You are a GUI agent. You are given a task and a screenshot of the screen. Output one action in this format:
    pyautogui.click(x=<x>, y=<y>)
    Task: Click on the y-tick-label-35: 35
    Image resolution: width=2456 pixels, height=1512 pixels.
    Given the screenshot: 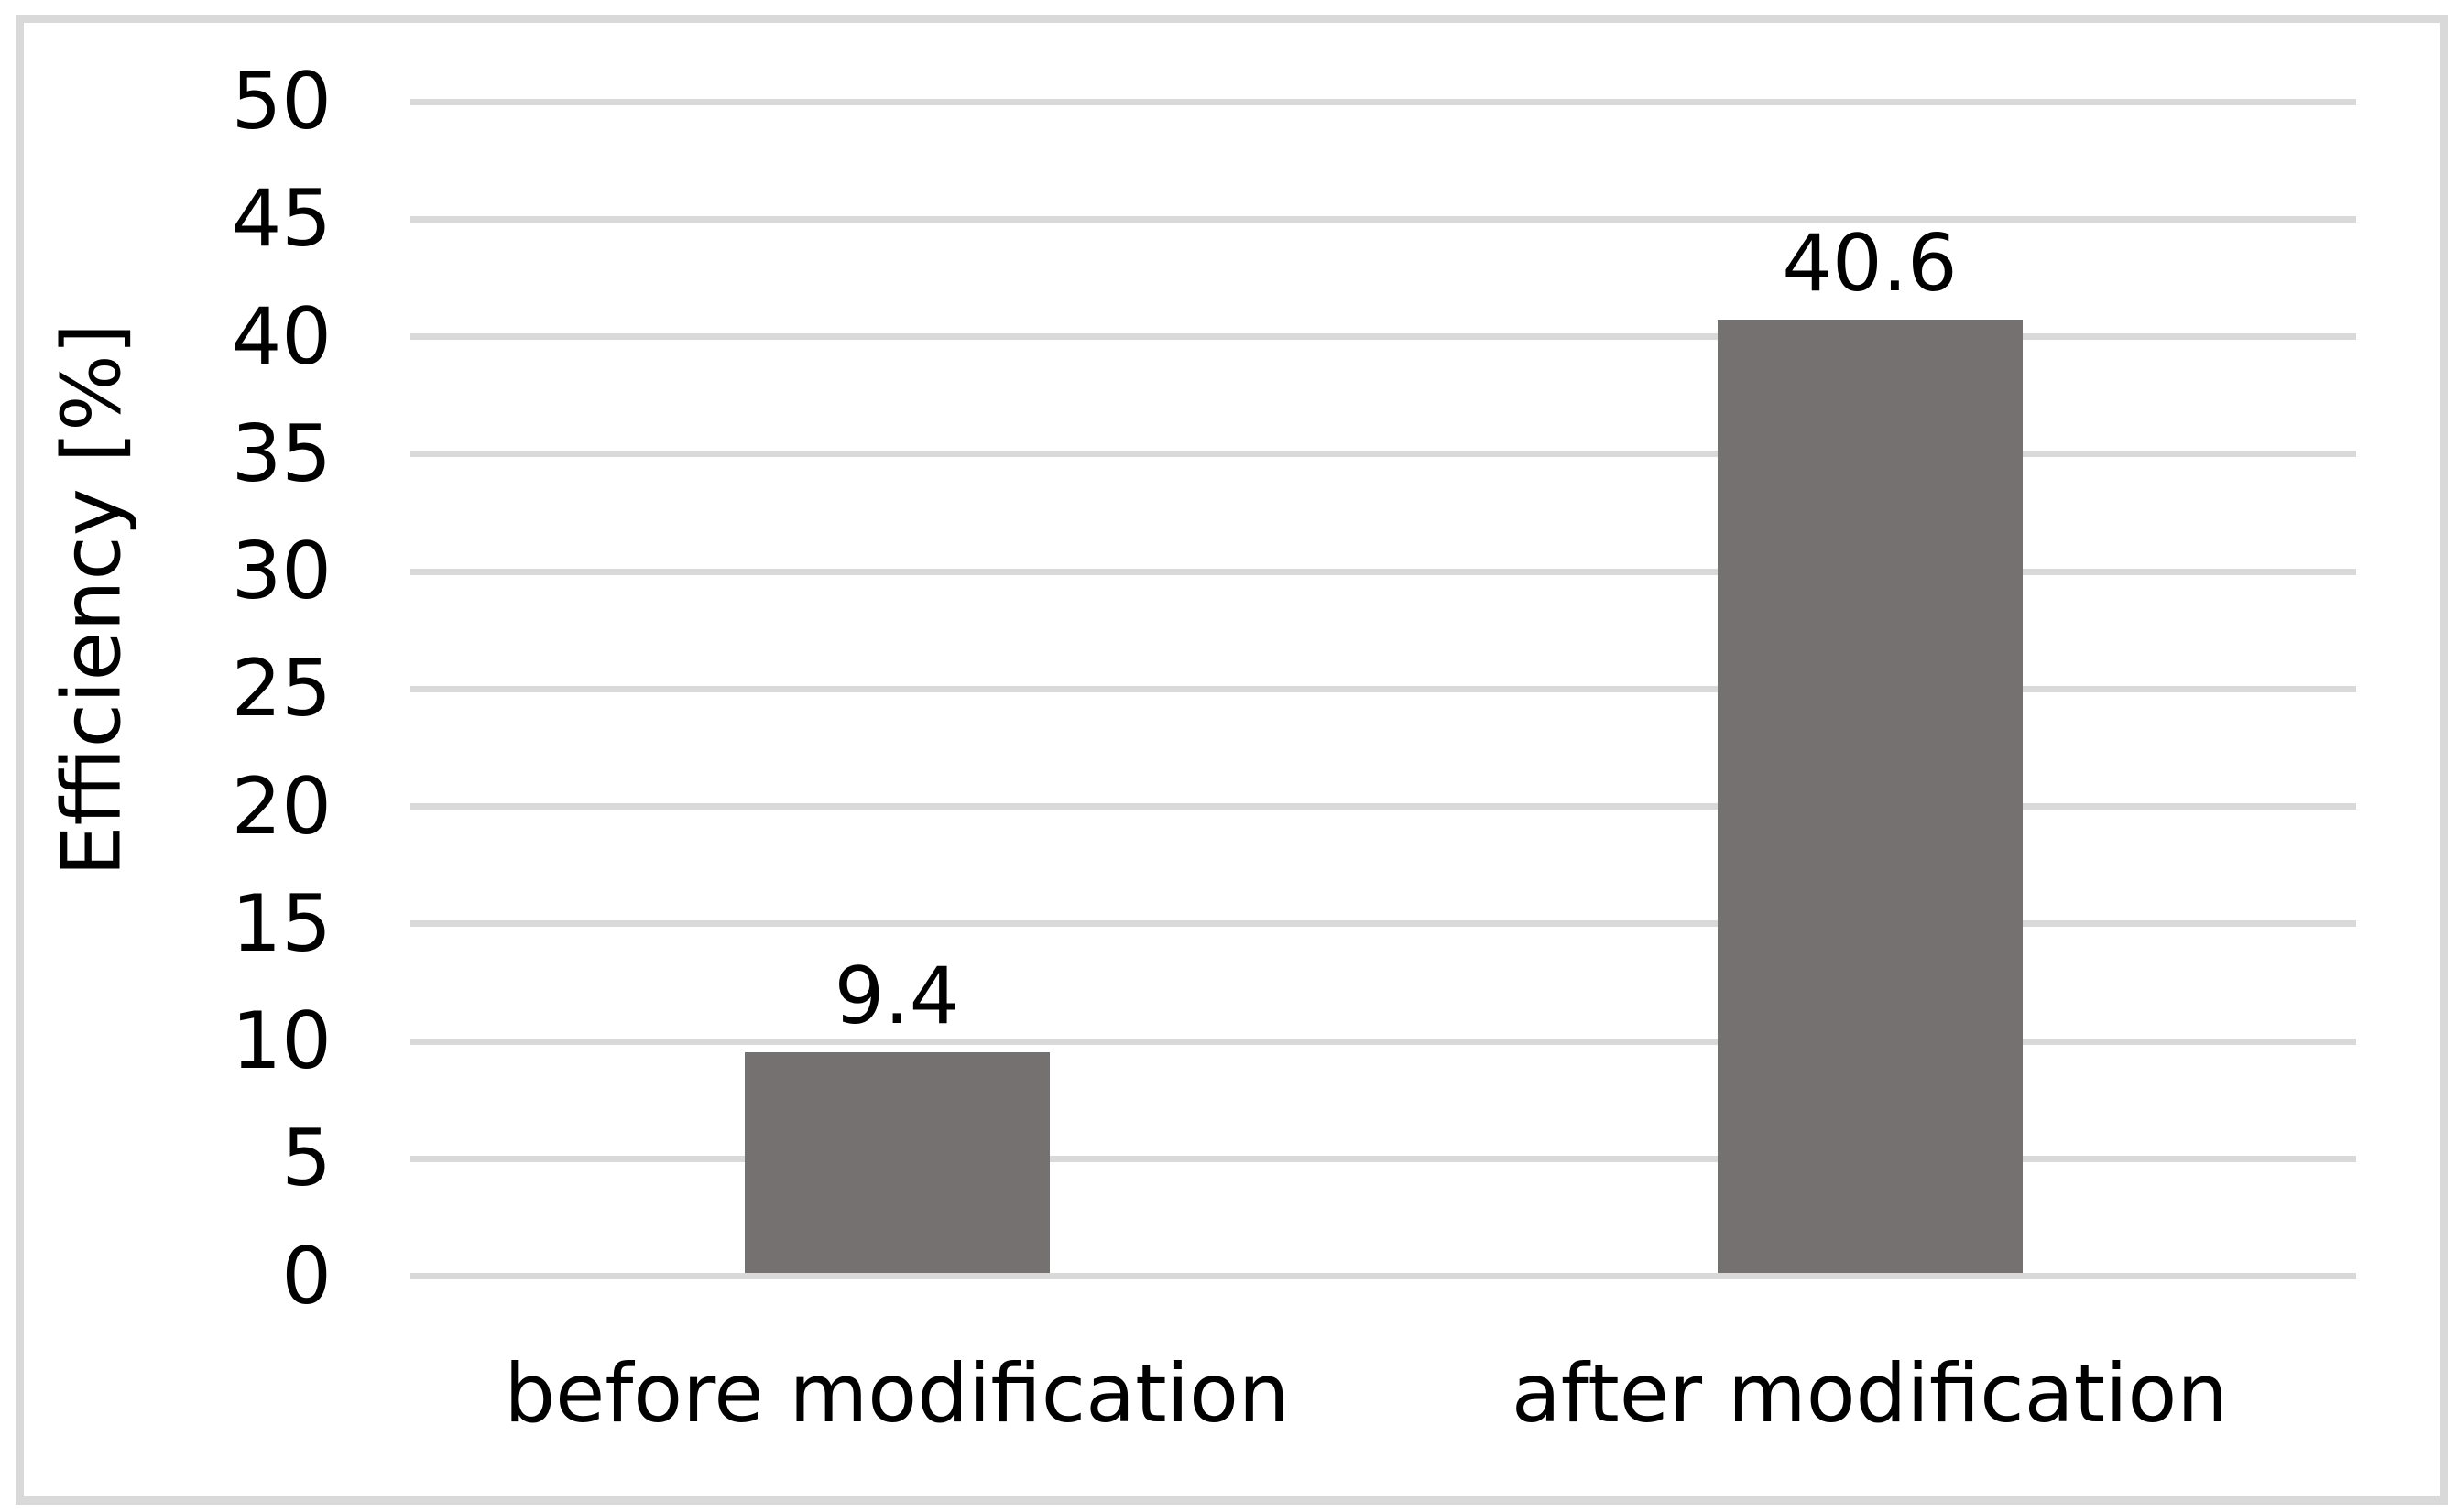 What is the action you would take?
    pyautogui.click(x=282, y=454)
    